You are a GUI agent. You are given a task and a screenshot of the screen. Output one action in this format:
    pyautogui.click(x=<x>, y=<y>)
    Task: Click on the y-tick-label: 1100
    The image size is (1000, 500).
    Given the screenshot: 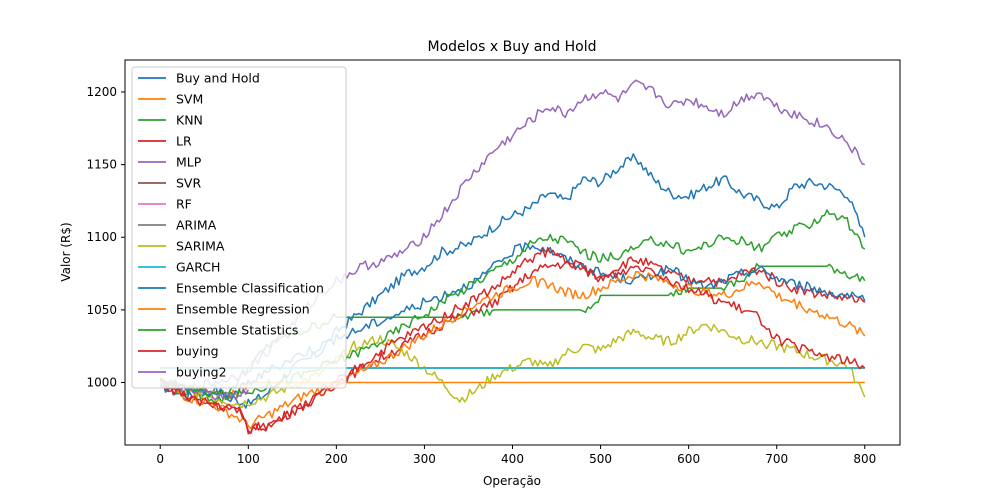 What is the action you would take?
    pyautogui.click(x=101, y=237)
    